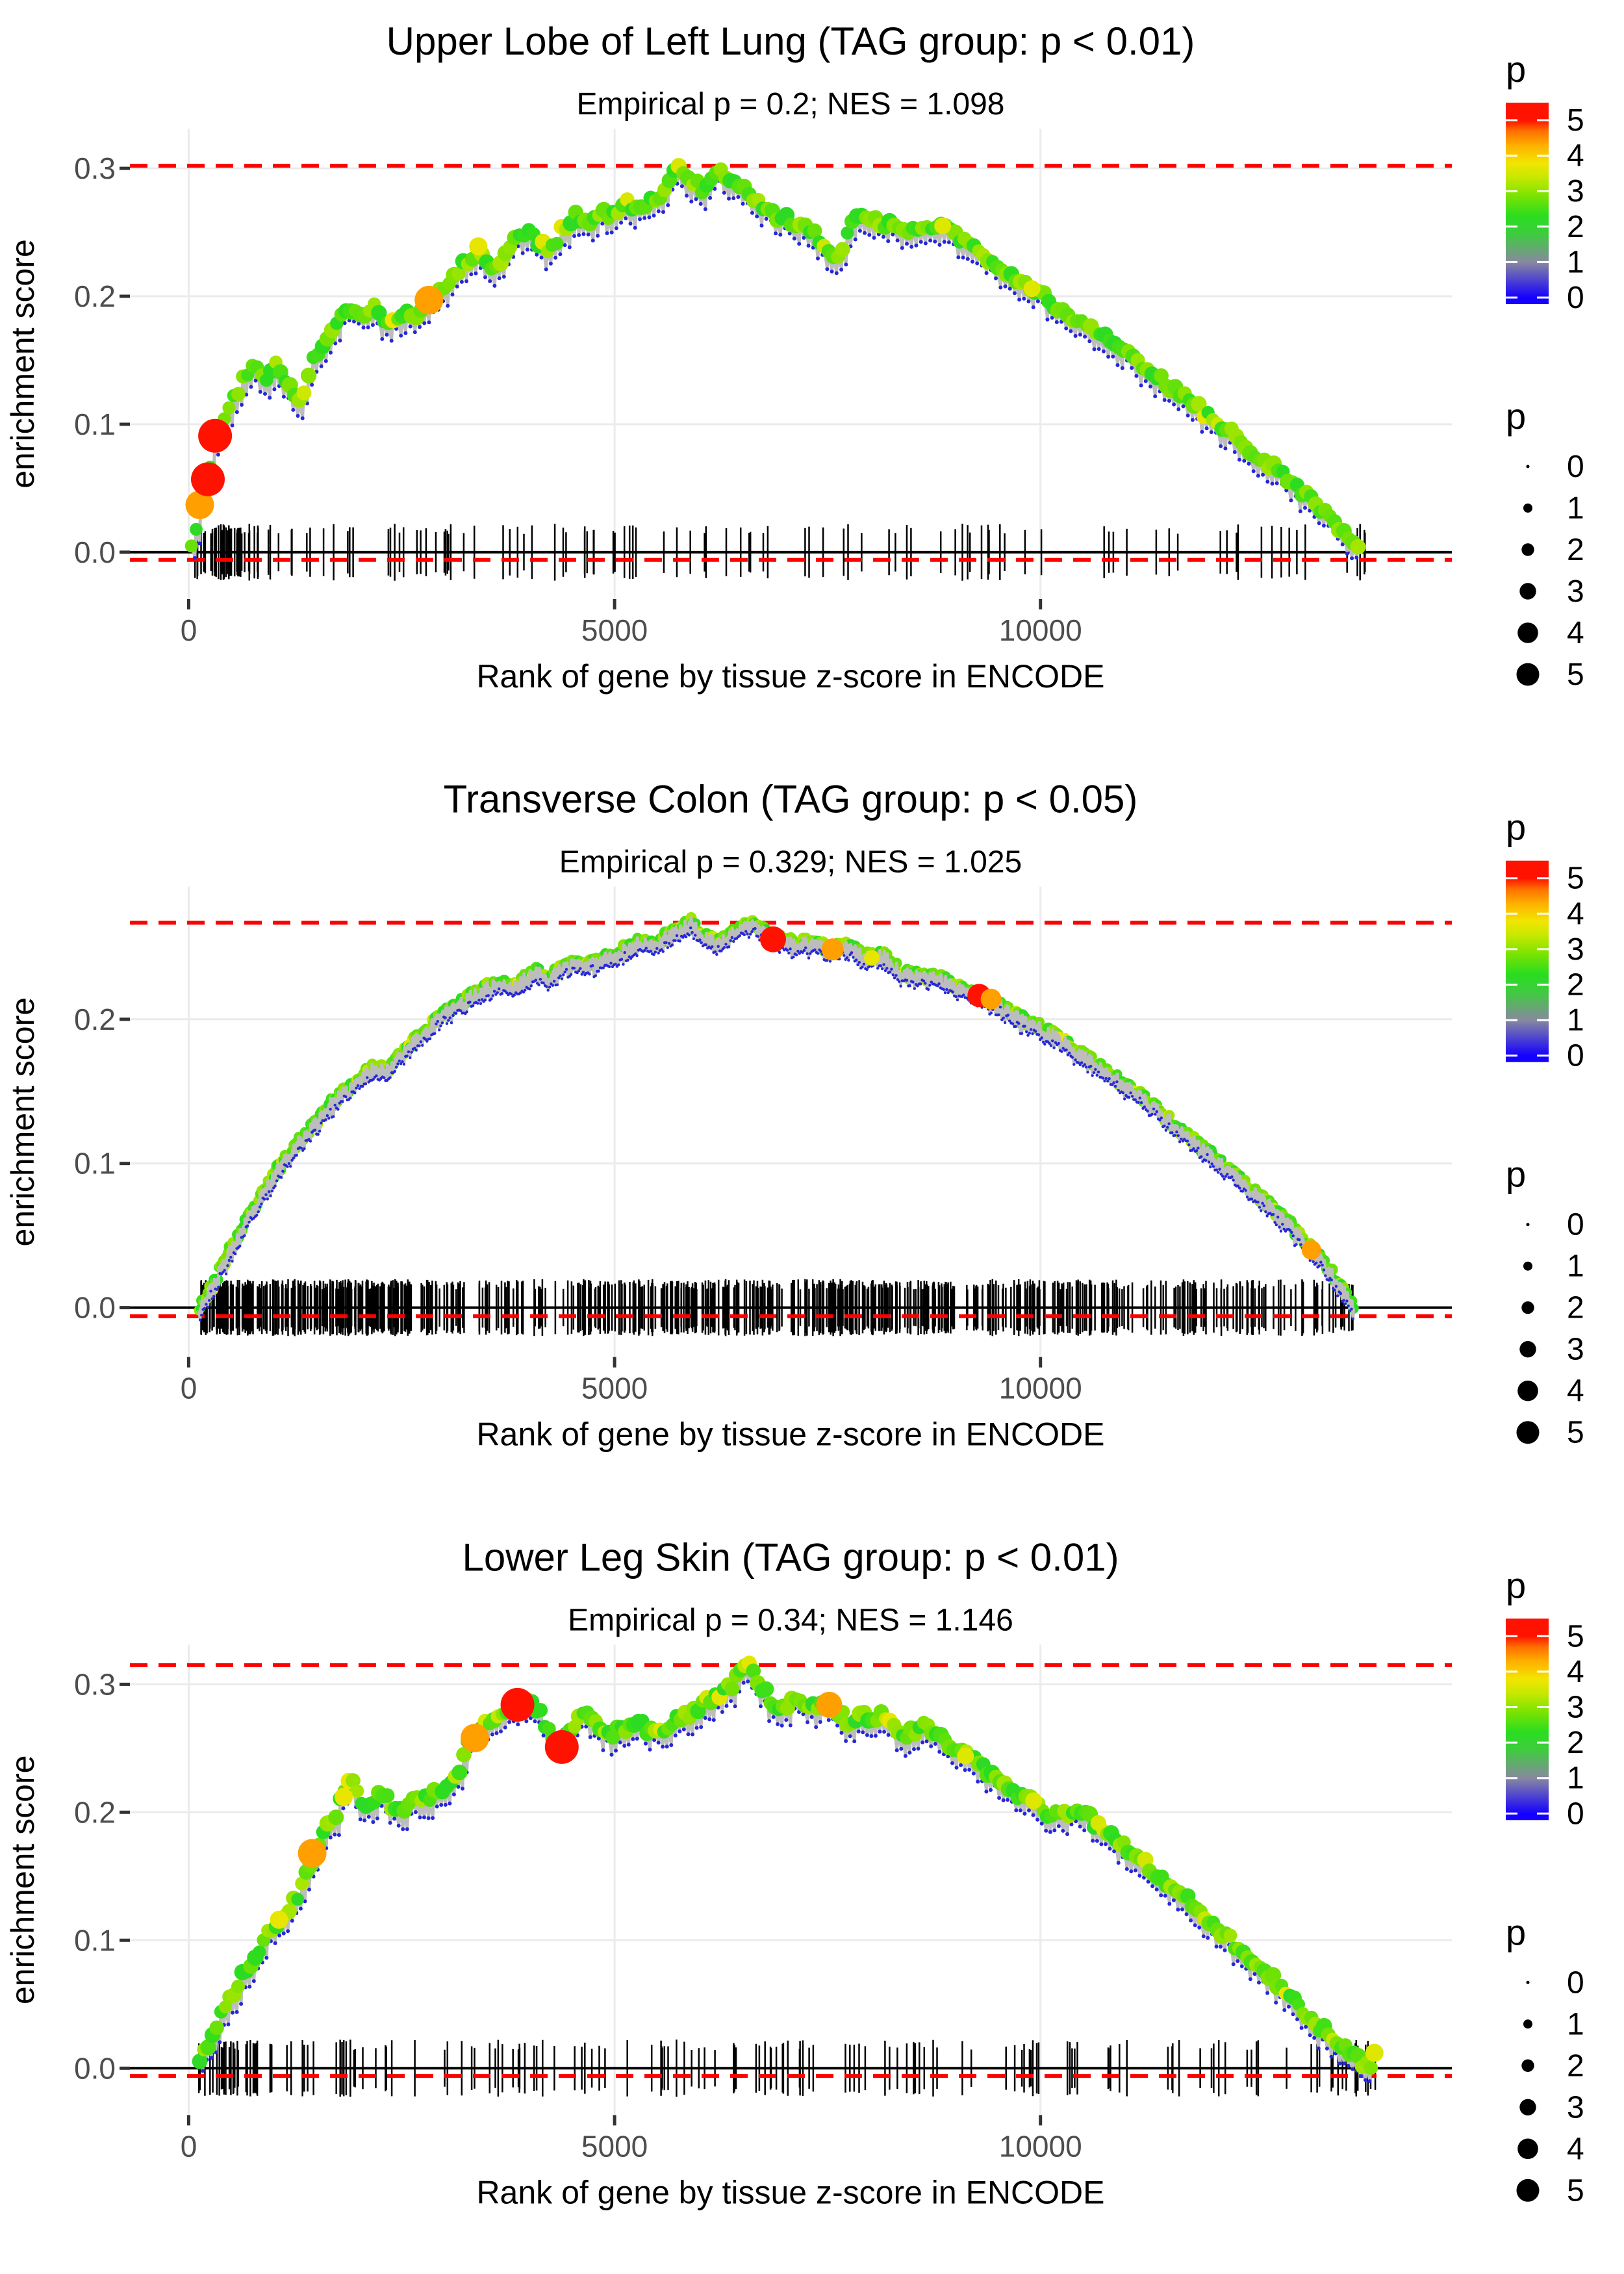 The width and height of the screenshot is (1624, 2274). Describe the element at coordinates (775, 356) in the screenshot. I see `curve-dots` at that location.